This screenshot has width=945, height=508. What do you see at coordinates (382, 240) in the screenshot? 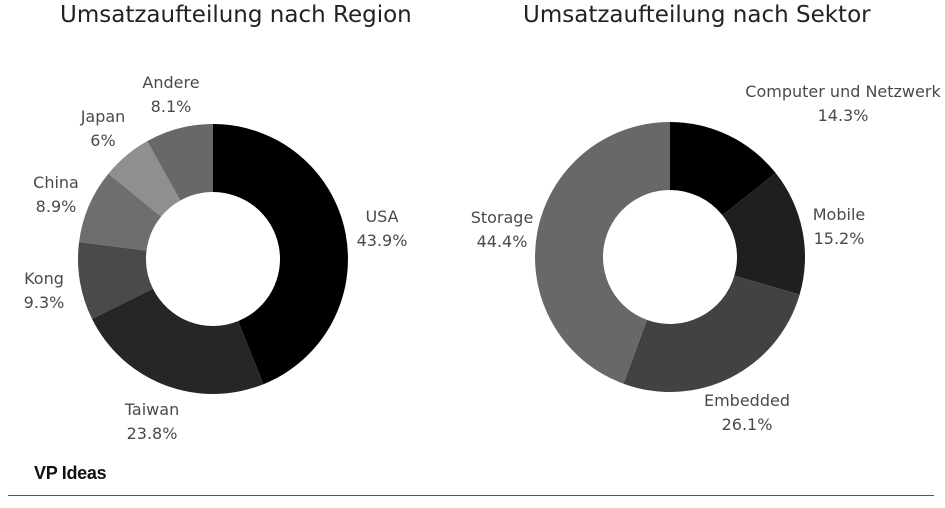
I see `slice-value-label: 43.9%` at bounding box center [382, 240].